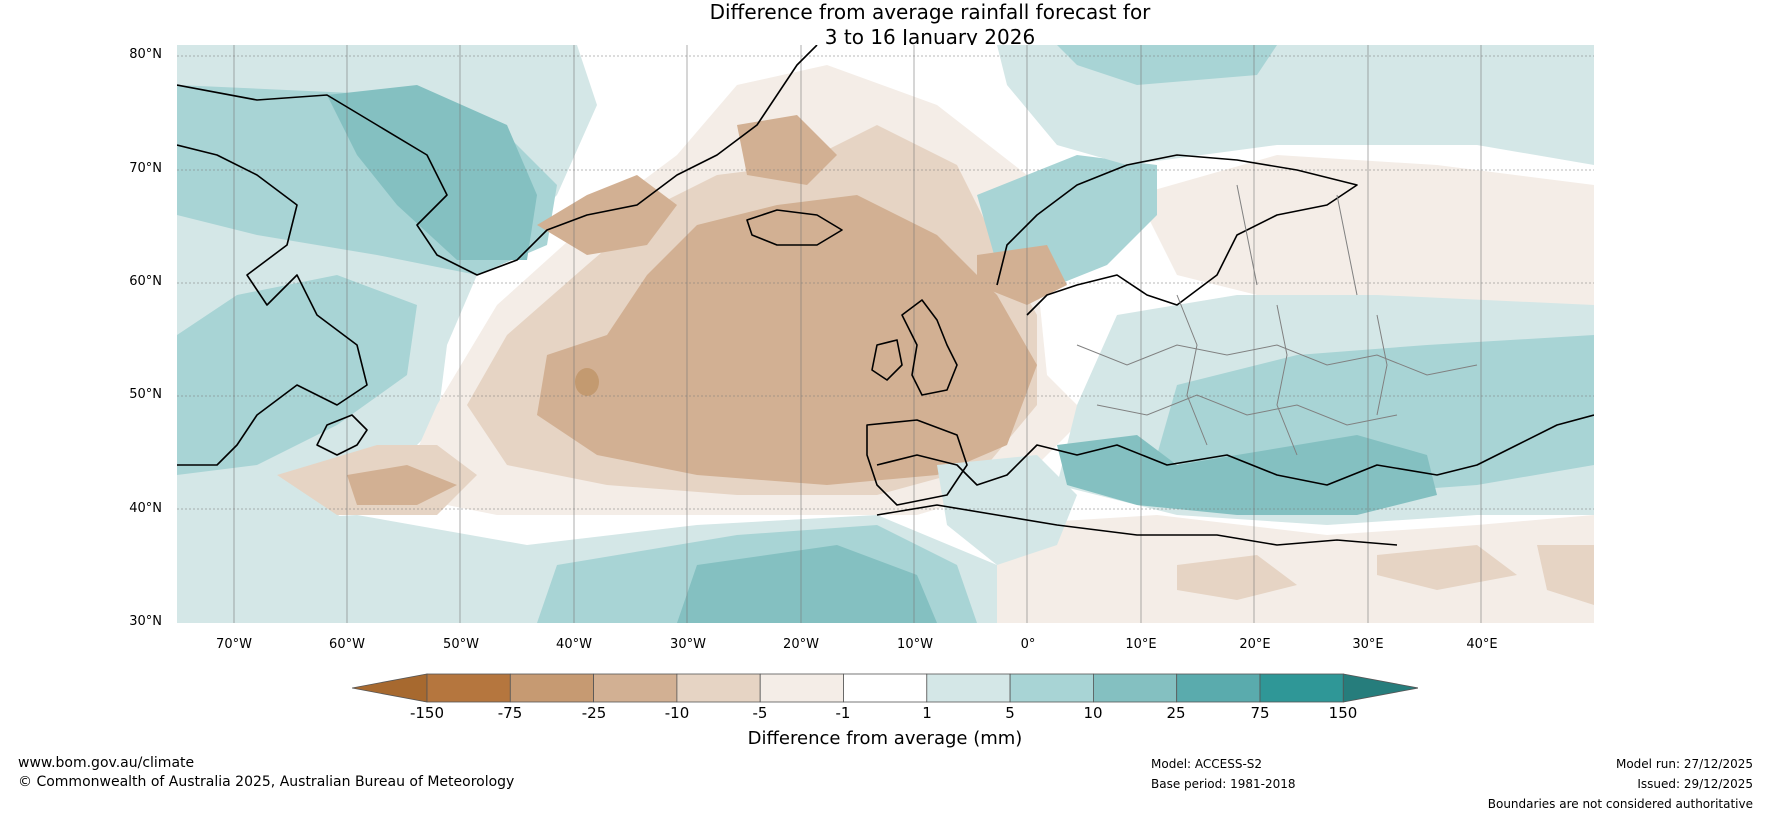 The image size is (1770, 816). Describe the element at coordinates (801, 644) in the screenshot. I see `lon-label-20w: 20°W` at that location.